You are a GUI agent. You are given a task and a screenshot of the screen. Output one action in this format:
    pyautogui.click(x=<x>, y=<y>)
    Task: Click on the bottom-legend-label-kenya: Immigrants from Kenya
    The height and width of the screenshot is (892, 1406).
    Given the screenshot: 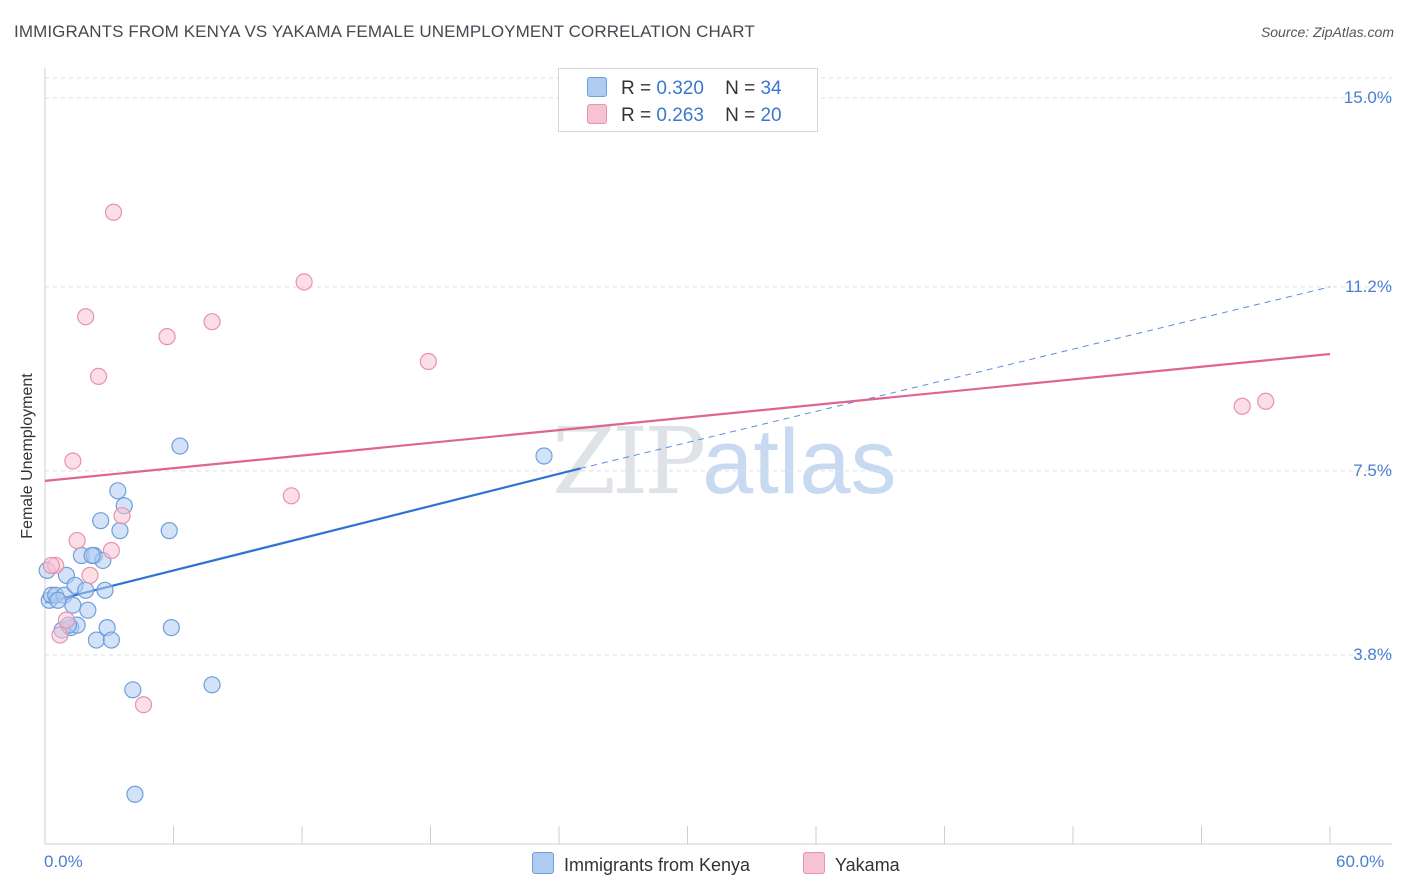 What is the action you would take?
    pyautogui.click(x=657, y=865)
    